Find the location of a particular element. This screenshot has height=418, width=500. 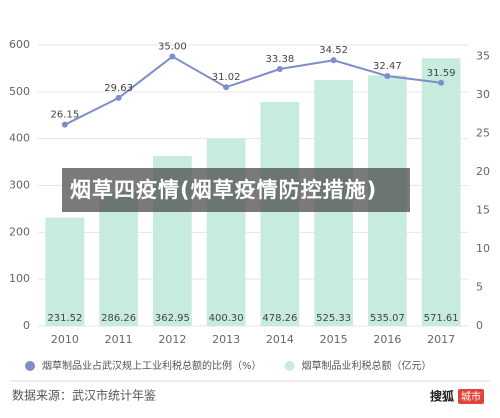

x-tick-label: 2011 is located at coordinates (119, 339).